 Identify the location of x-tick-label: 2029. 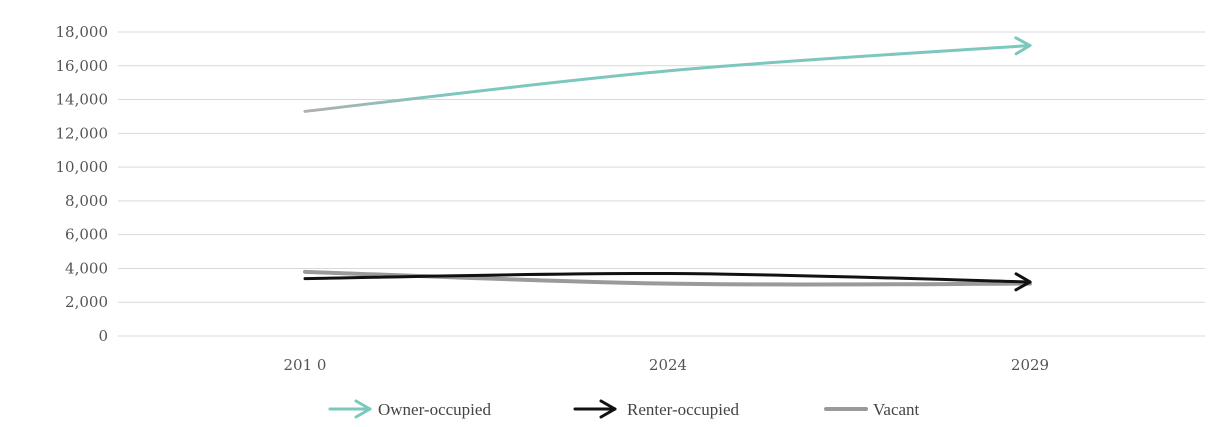
(1030, 365).